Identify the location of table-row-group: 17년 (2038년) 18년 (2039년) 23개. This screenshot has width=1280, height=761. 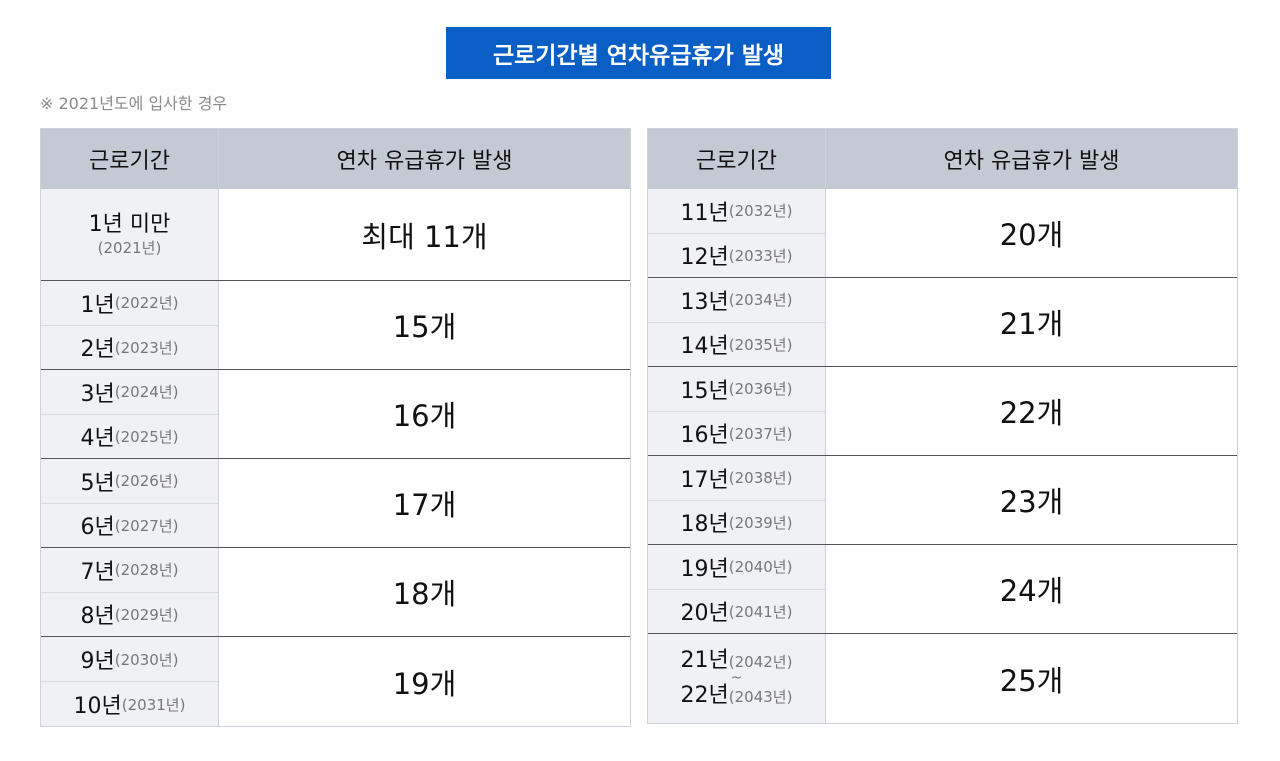
(942, 500).